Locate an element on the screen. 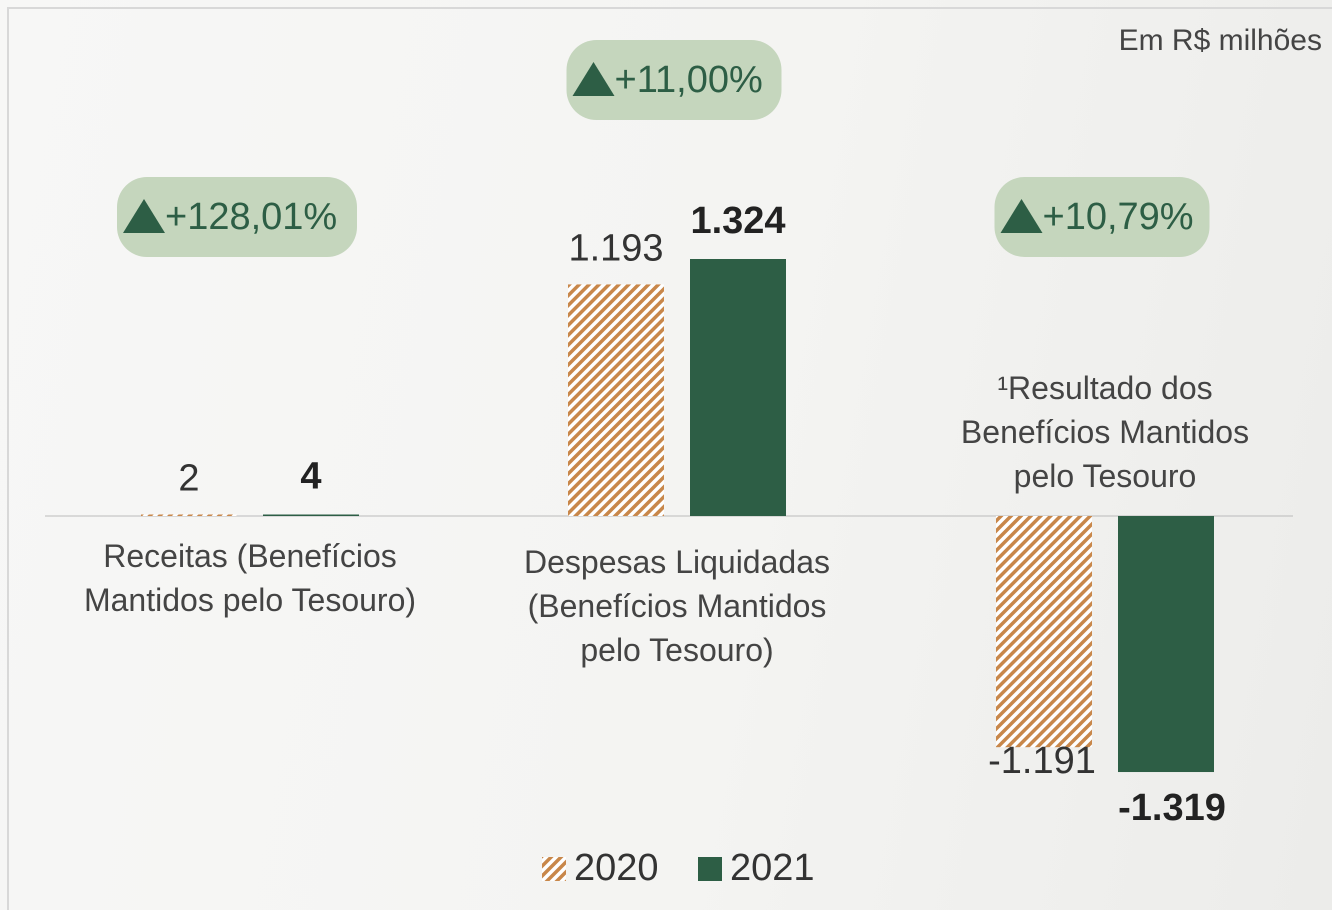 Image resolution: width=1332 pixels, height=910 pixels. unit-note: Em R$ milhões is located at coordinates (1220, 40).